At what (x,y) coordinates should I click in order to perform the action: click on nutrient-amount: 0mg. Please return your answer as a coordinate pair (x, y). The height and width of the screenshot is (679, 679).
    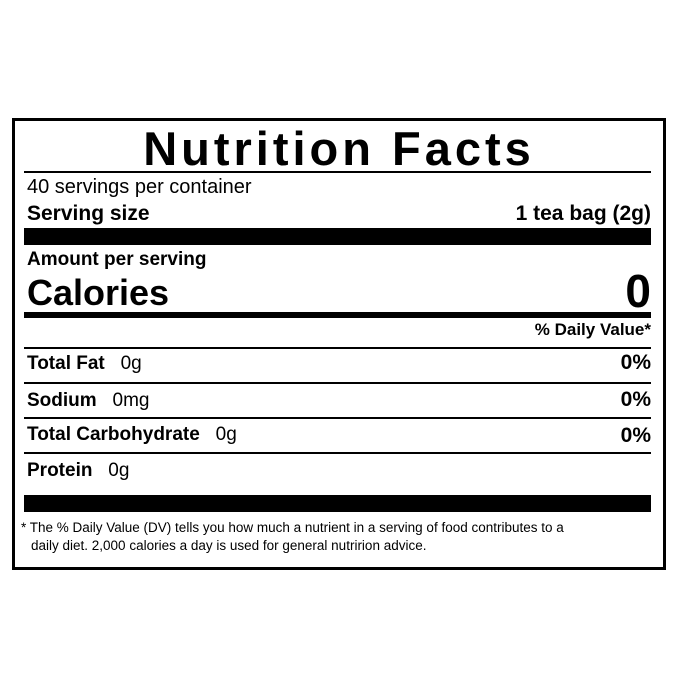
    Looking at the image, I should click on (131, 400).